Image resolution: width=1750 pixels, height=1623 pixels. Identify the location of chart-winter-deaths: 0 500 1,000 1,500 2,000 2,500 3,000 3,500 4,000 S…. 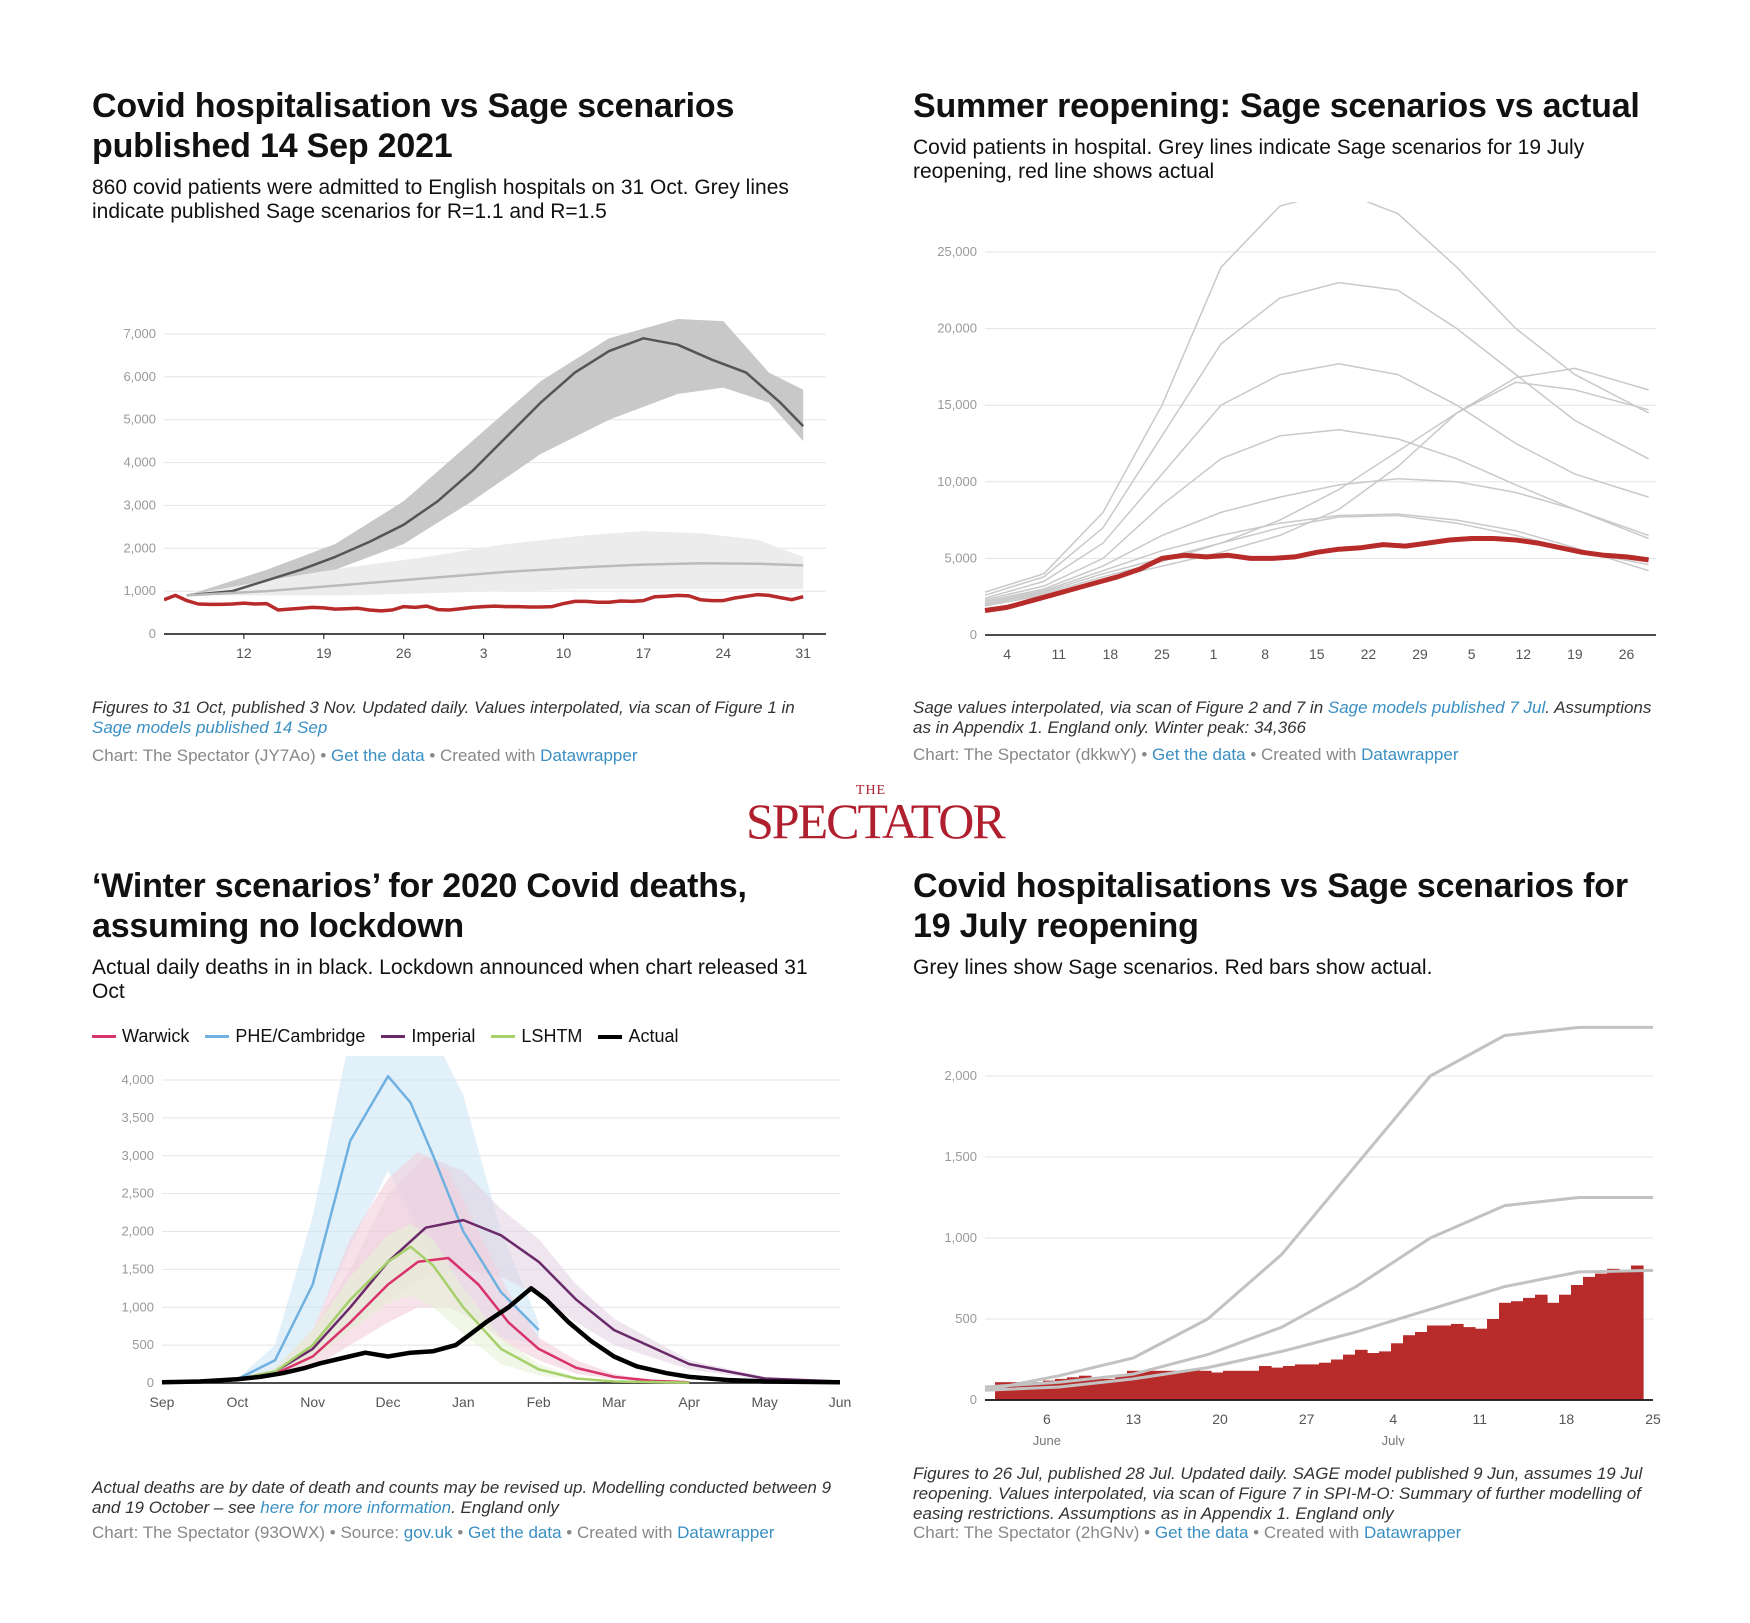
(486, 1233).